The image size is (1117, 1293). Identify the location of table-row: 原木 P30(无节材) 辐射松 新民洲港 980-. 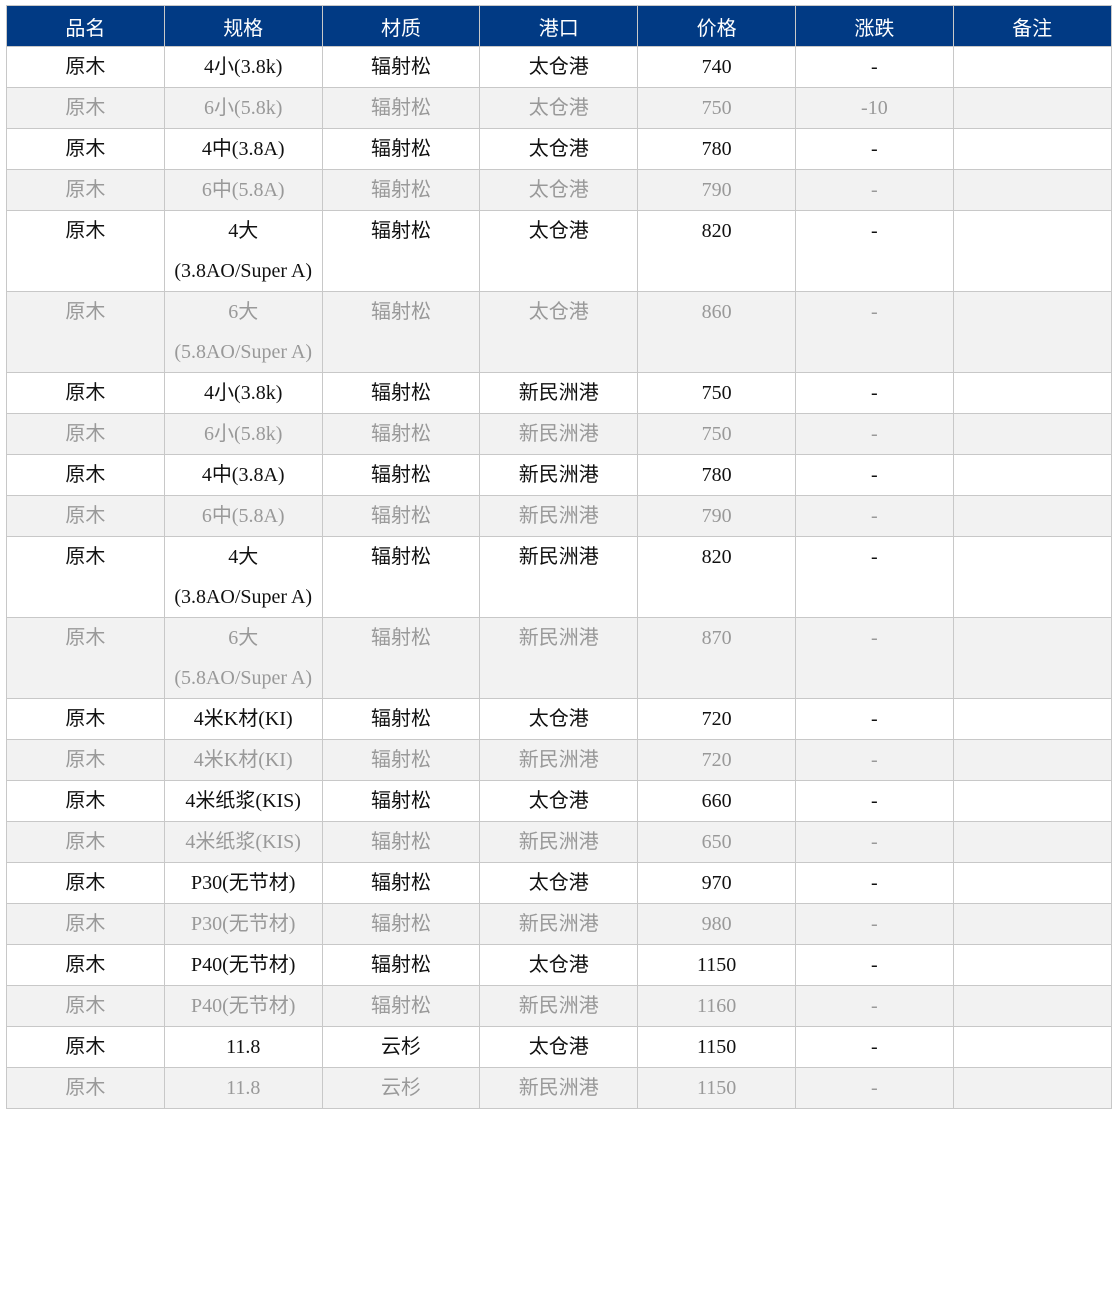
(559, 924).